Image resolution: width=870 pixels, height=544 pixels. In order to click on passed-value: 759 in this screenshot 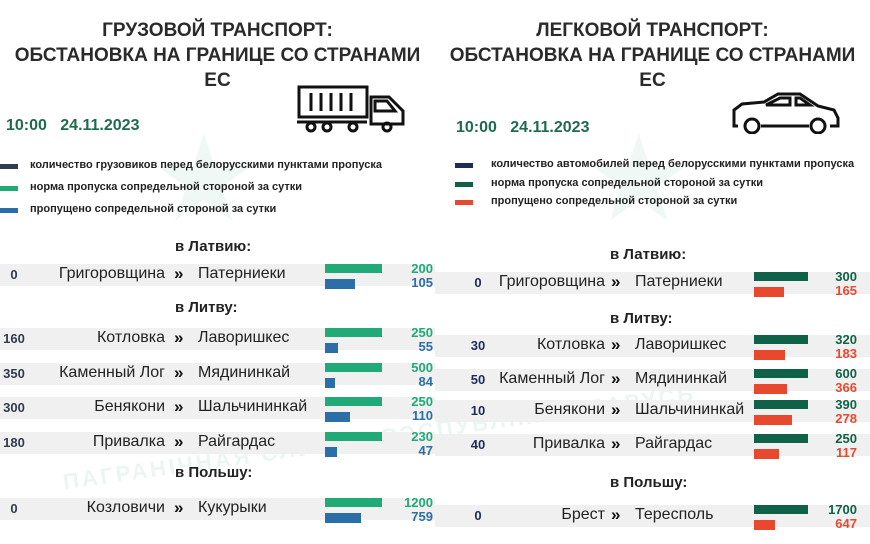, I will do `click(422, 516)`.